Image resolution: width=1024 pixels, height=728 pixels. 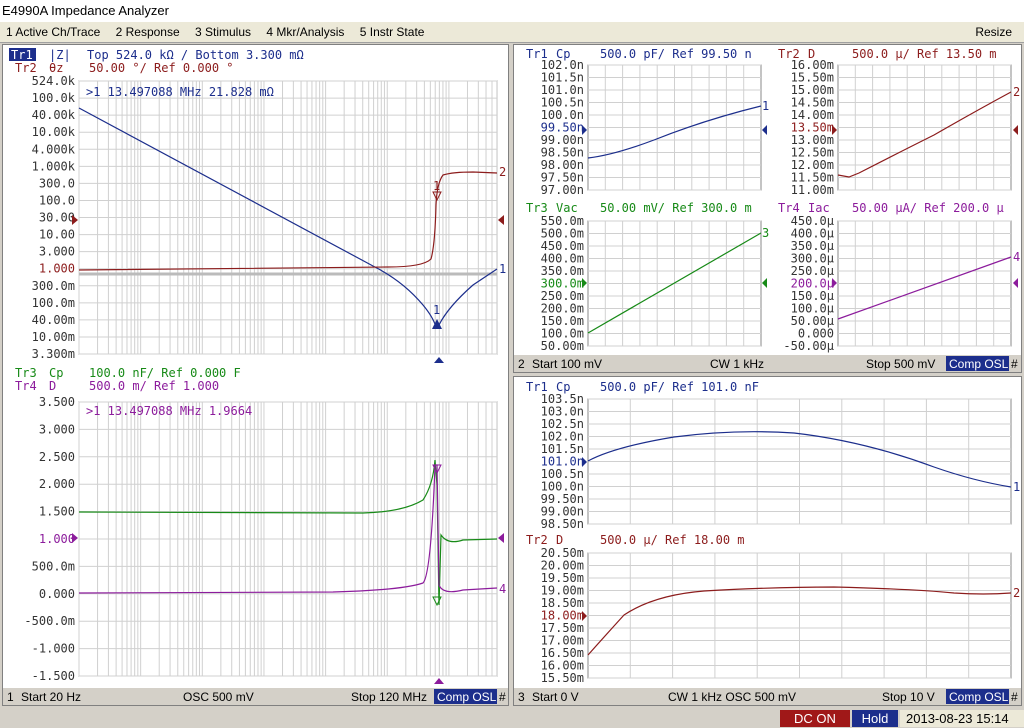 I want to click on tr1-active-box, so click(x=22, y=54).